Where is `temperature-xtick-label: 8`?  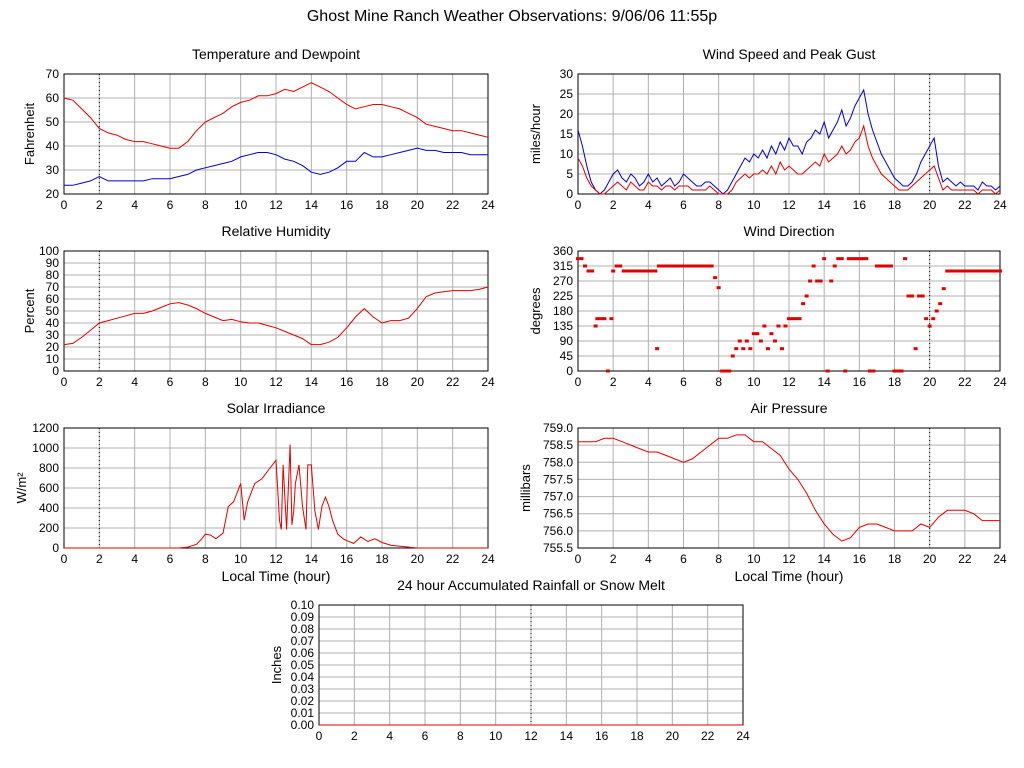 temperature-xtick-label: 8 is located at coordinates (205, 205).